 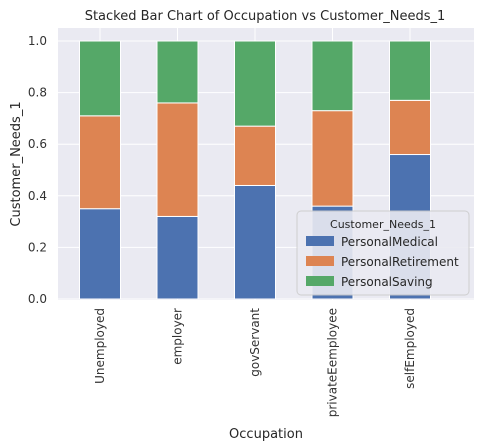 What do you see at coordinates (387, 282) in the screenshot?
I see `legend-label: PersonalSaving` at bounding box center [387, 282].